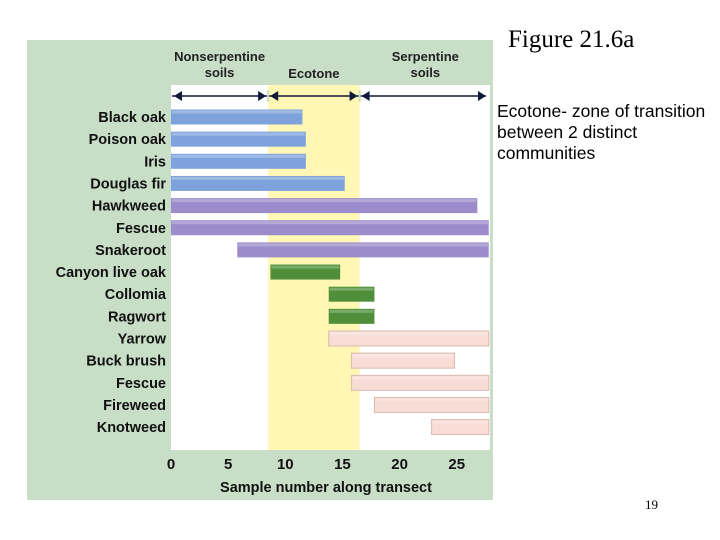  Describe the element at coordinates (142, 340) in the screenshot. I see `species-label: Yarrow` at that location.